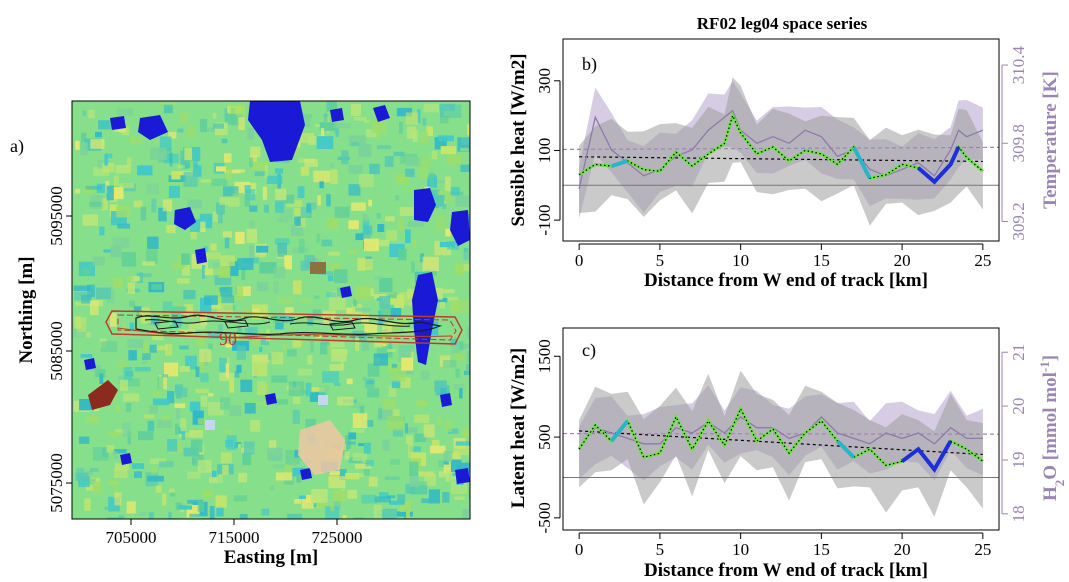 This screenshot has height=582, width=1069. What do you see at coordinates (228, 339) in the screenshot?
I see `contour-label: 90` at bounding box center [228, 339].